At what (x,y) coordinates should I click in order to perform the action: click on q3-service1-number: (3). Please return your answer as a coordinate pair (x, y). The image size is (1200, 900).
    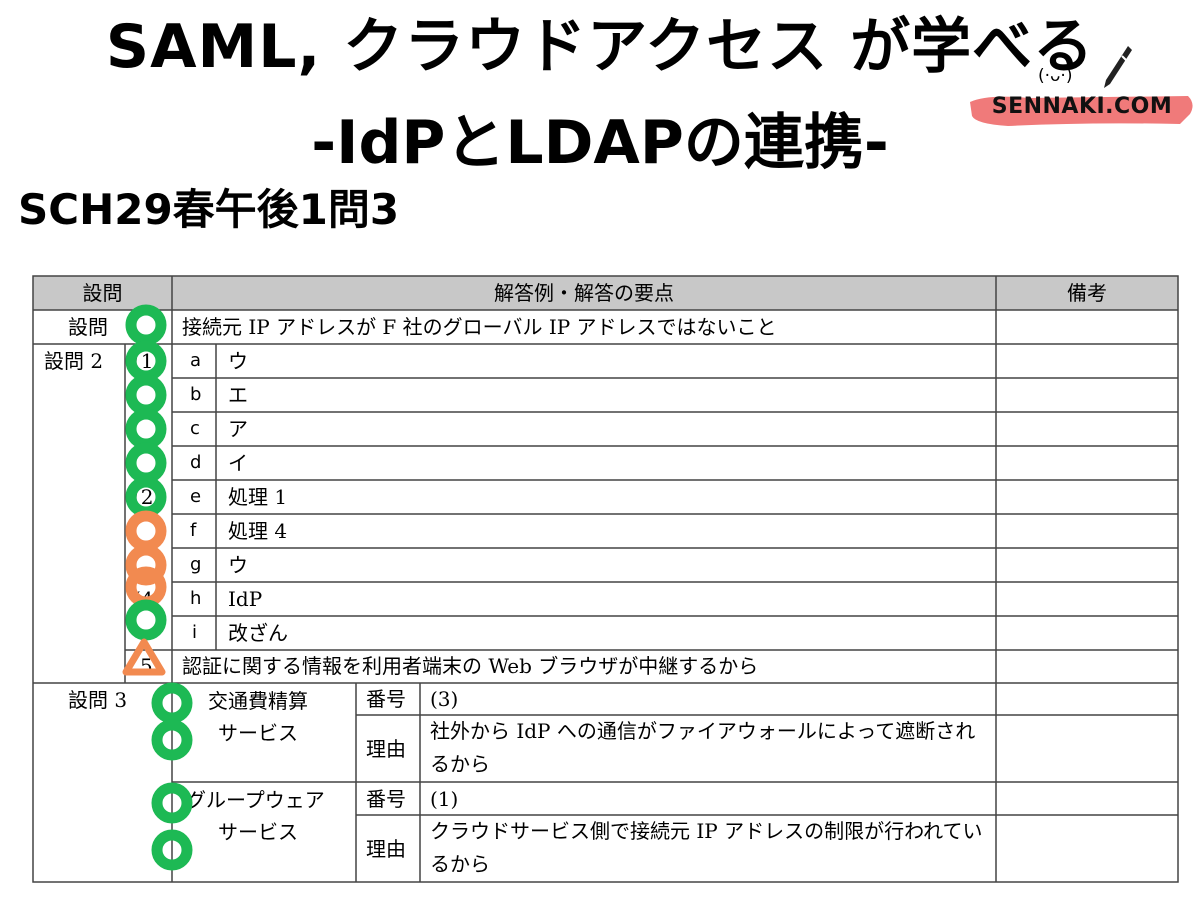
    Looking at the image, I should click on (444, 699).